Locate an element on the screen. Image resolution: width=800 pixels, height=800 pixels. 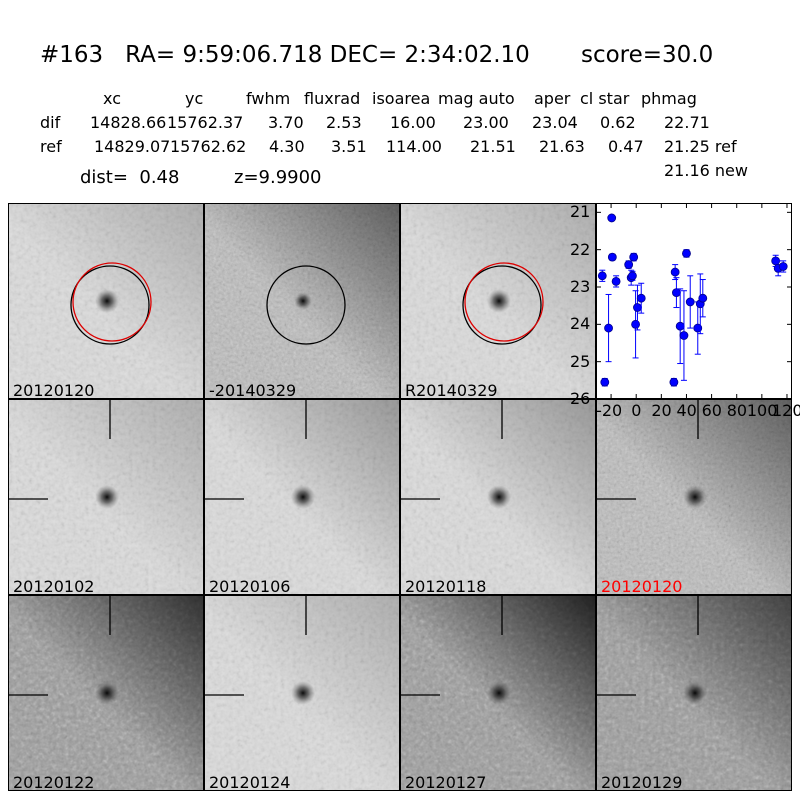
panel-date-label: 20120122 is located at coordinates (54, 782).